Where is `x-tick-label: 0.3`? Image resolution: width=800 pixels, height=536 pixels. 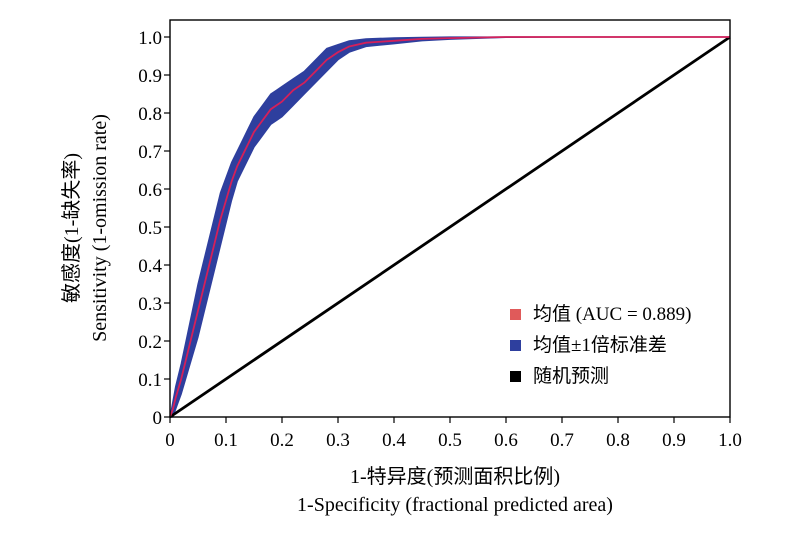 x-tick-label: 0.3 is located at coordinates (338, 440).